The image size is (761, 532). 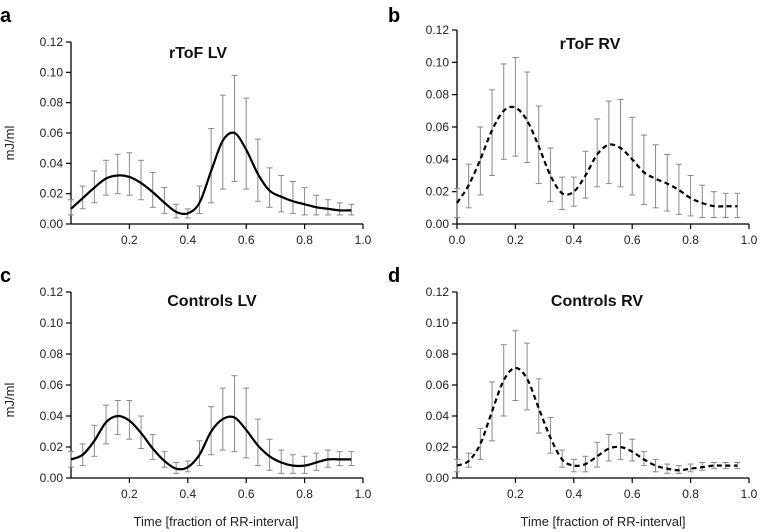 I want to click on chart-title-controls-lv: Controls LV, so click(x=212, y=301).